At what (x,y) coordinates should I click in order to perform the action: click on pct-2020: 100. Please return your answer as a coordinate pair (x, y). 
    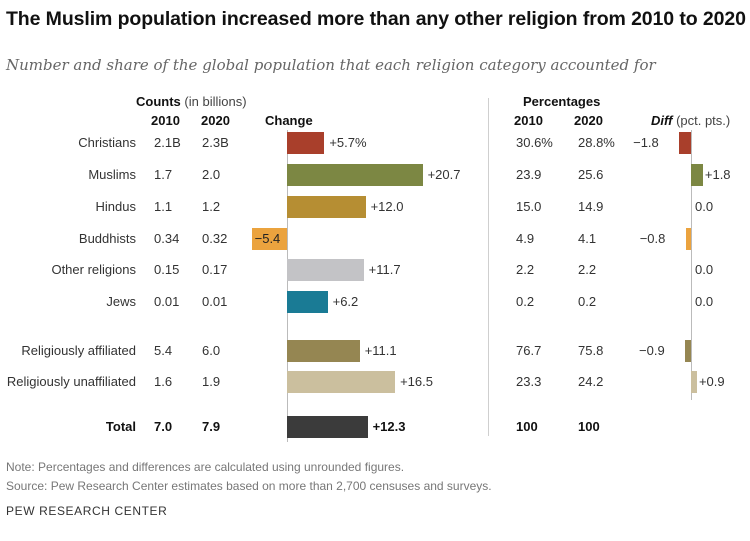
    Looking at the image, I should click on (589, 426).